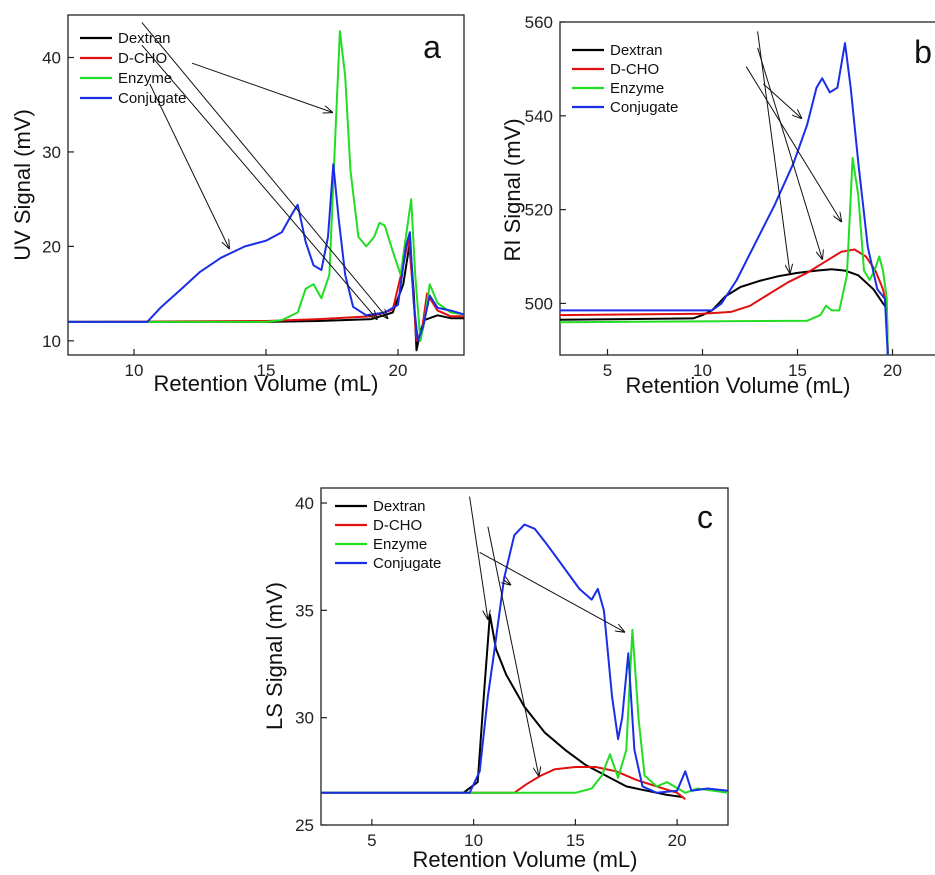 This screenshot has height=875, width=935. Describe the element at coordinates (539, 116) in the screenshot. I see `y-tick-label: 540` at that location.